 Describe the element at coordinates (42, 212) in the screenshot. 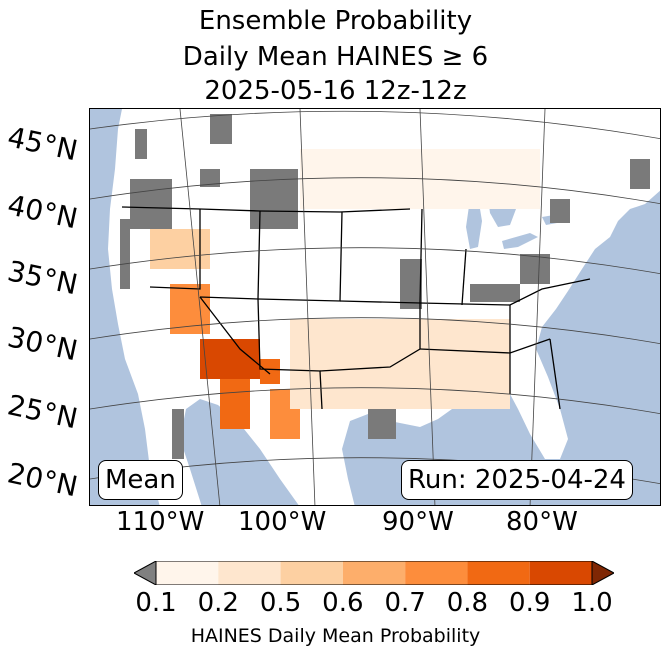

I see `lat-label-40: 40°N` at that location.